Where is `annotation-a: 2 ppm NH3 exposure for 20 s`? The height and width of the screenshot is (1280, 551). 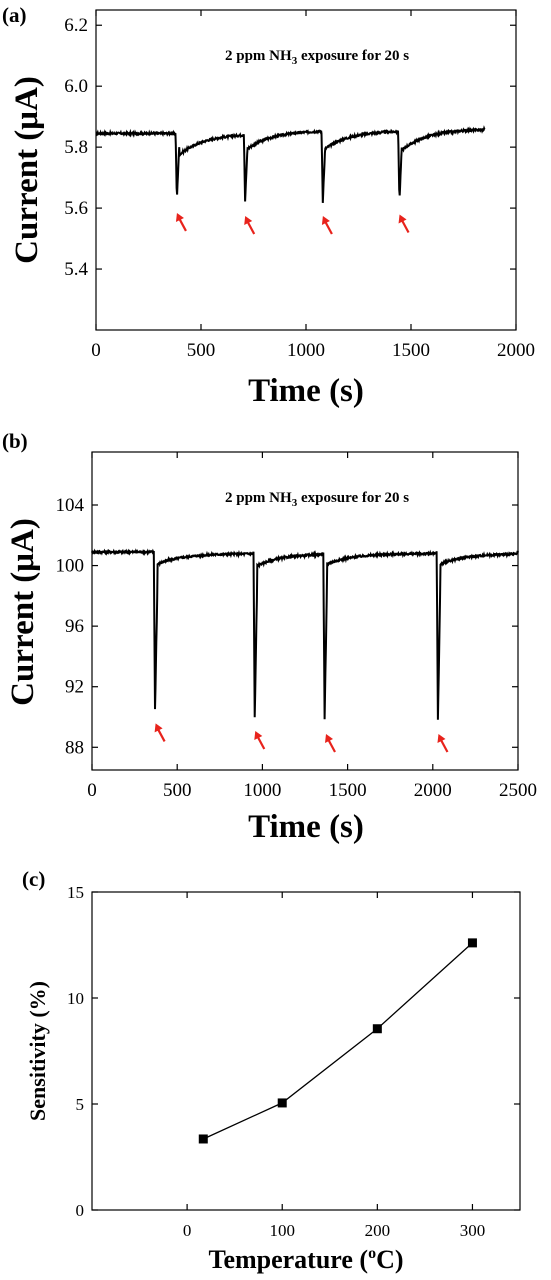 annotation-a: 2 ppm NH3 exposure for 20 s is located at coordinates (317, 57).